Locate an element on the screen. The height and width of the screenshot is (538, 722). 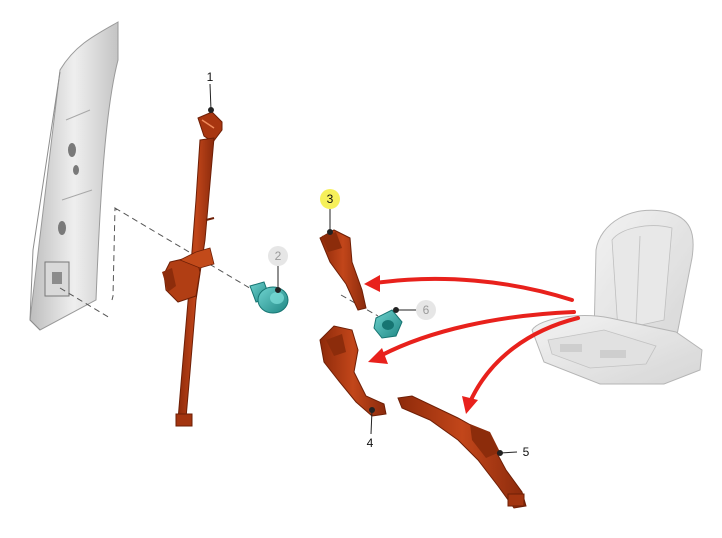
callout-2: 2 is located at coordinates (278, 256).